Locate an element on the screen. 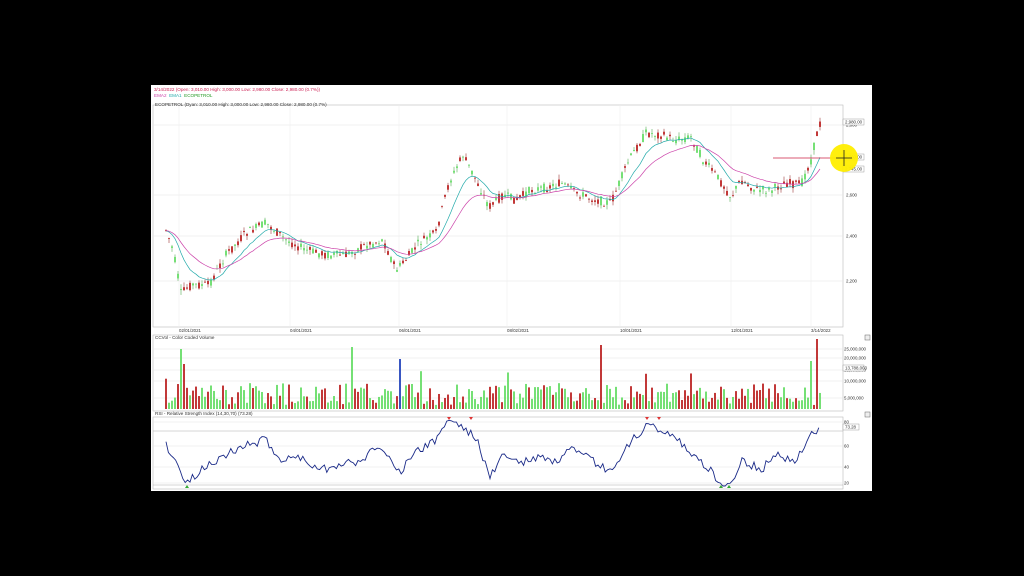 This screenshot has height=576, width=1024. rsi-panel is located at coordinates (498, 453).